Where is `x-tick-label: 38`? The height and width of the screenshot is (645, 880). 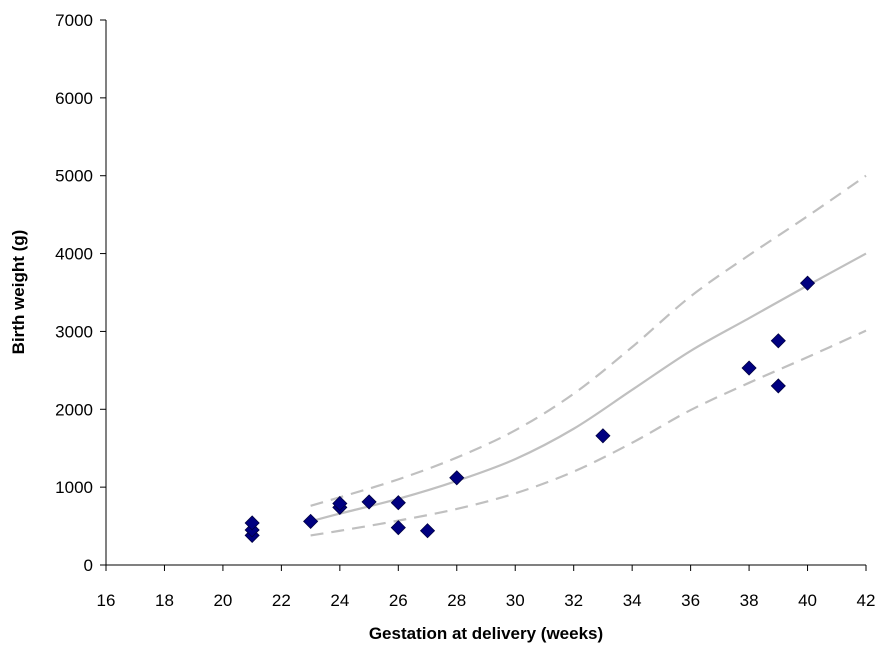
x-tick-label: 38 is located at coordinates (749, 600).